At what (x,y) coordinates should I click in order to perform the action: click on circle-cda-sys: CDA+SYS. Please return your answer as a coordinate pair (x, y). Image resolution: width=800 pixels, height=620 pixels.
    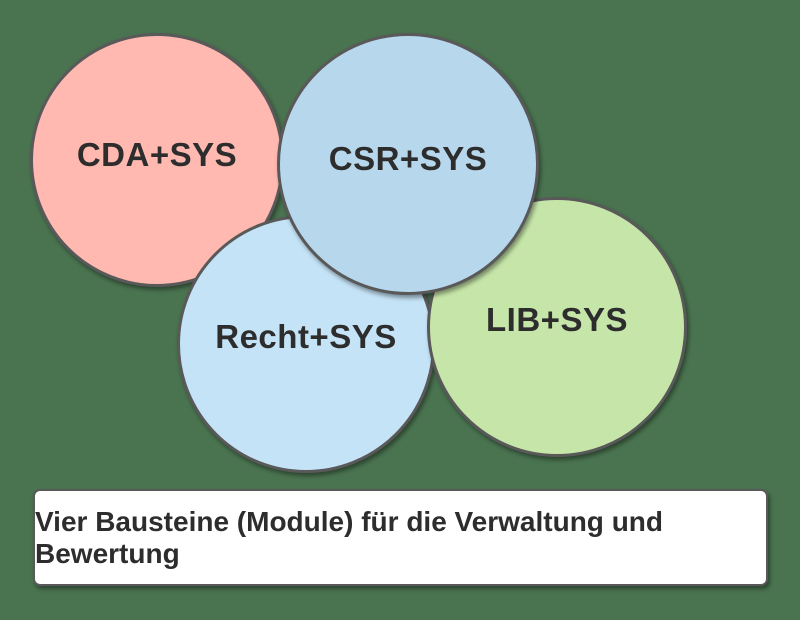
    Looking at the image, I should click on (157, 160).